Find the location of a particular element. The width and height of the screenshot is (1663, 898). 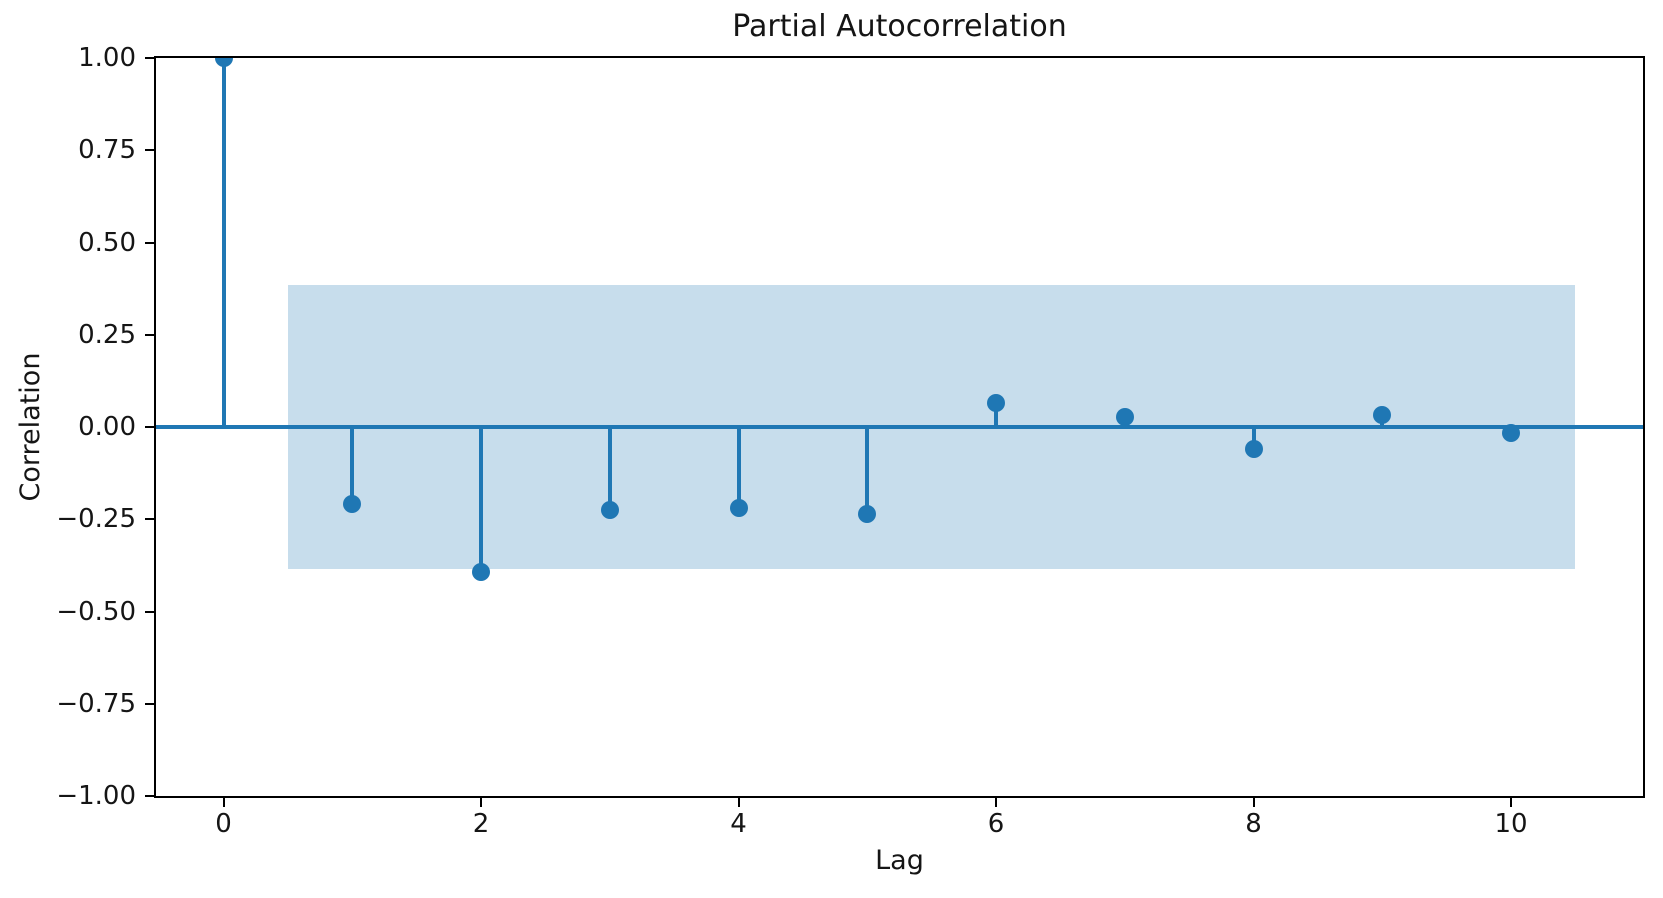

zero-line is located at coordinates (899, 427).